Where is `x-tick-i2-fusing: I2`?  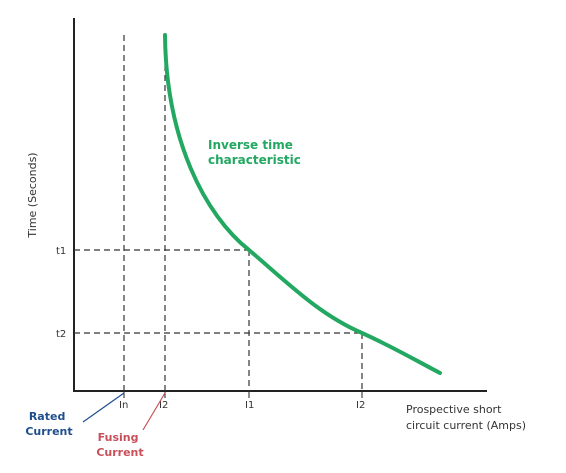
x-tick-i2-fusing: I2 is located at coordinates (163, 405).